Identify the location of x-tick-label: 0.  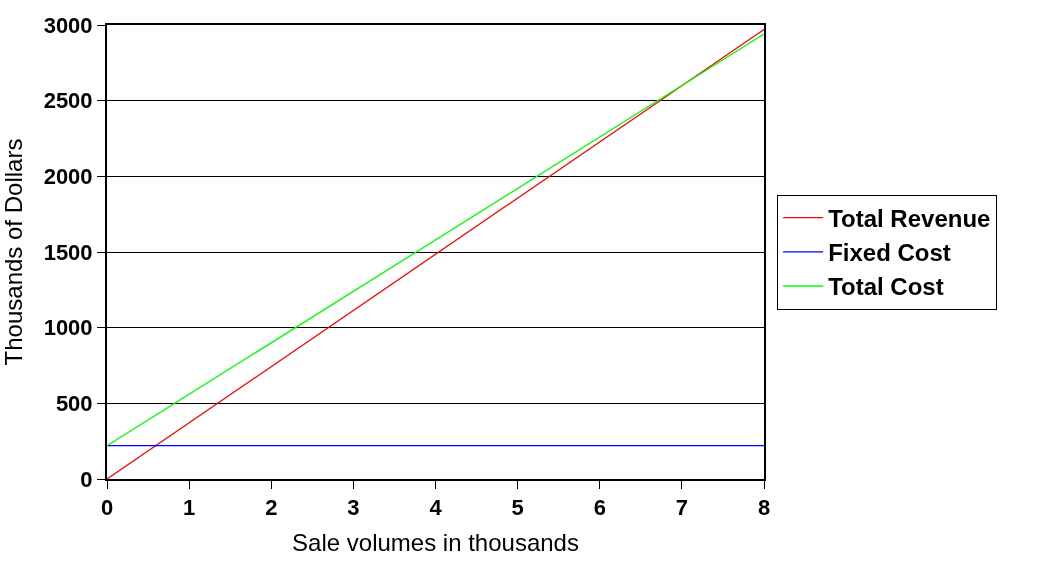
(107, 508).